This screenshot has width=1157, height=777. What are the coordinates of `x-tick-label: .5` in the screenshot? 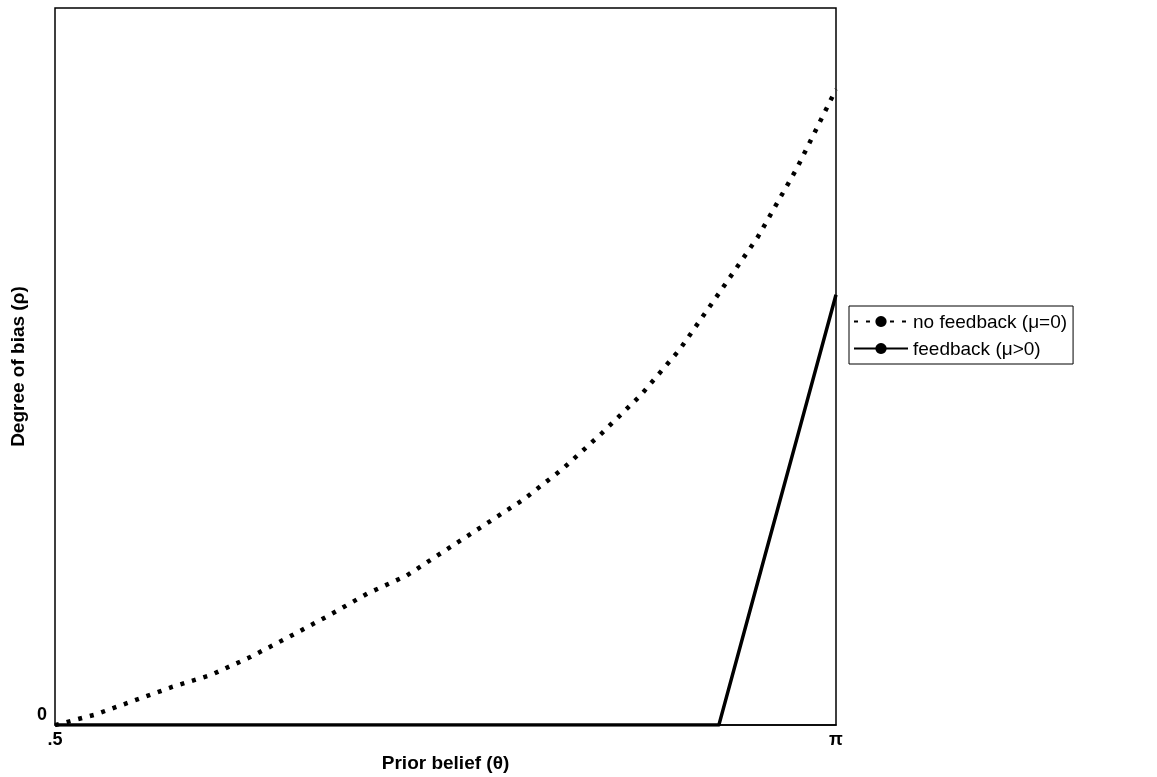 It's located at (55, 739).